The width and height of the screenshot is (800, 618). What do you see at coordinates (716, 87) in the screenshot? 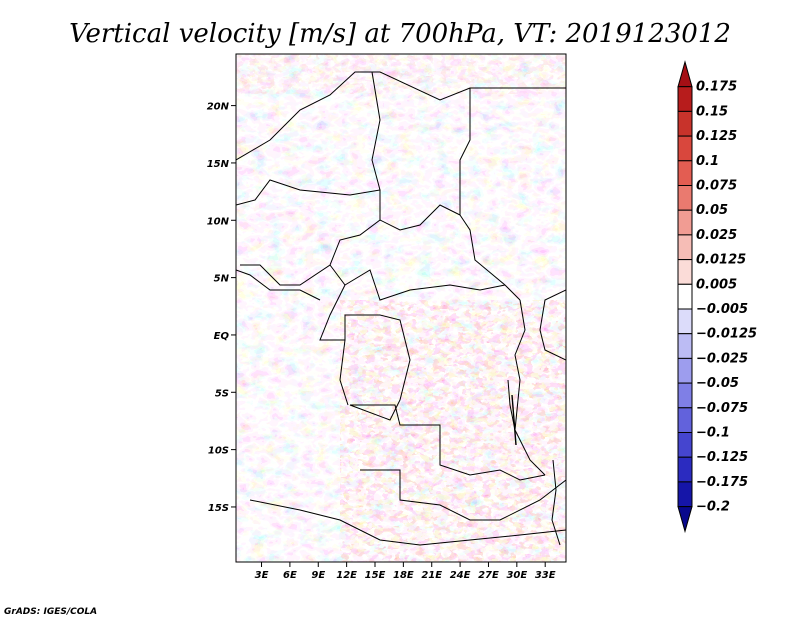
I see `colorbar-label: 0.175` at bounding box center [716, 87].